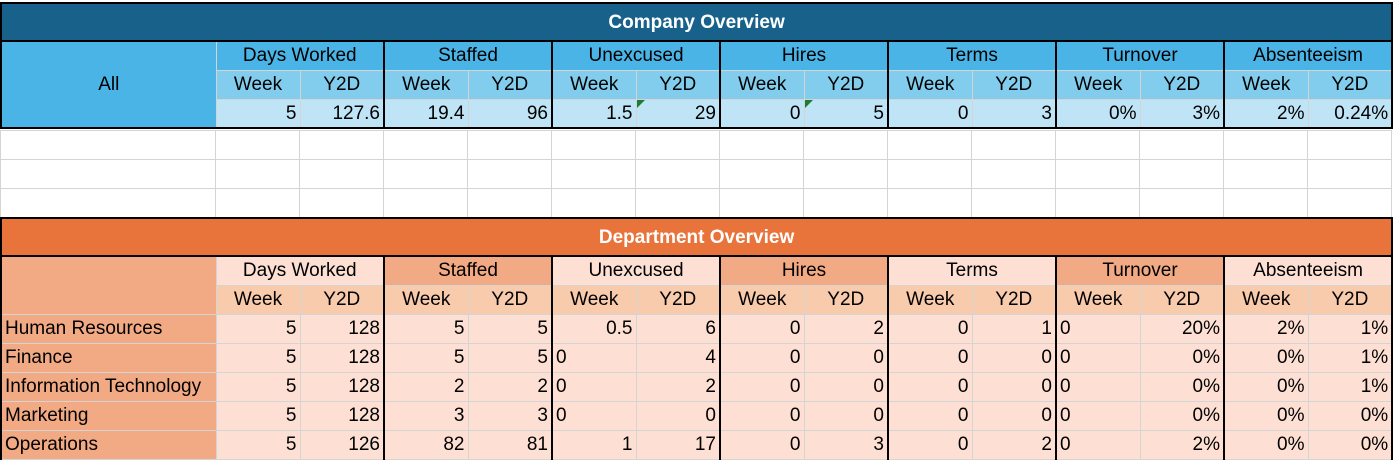  Describe the element at coordinates (594, 113) in the screenshot. I see `value-cell: 1.5` at that location.